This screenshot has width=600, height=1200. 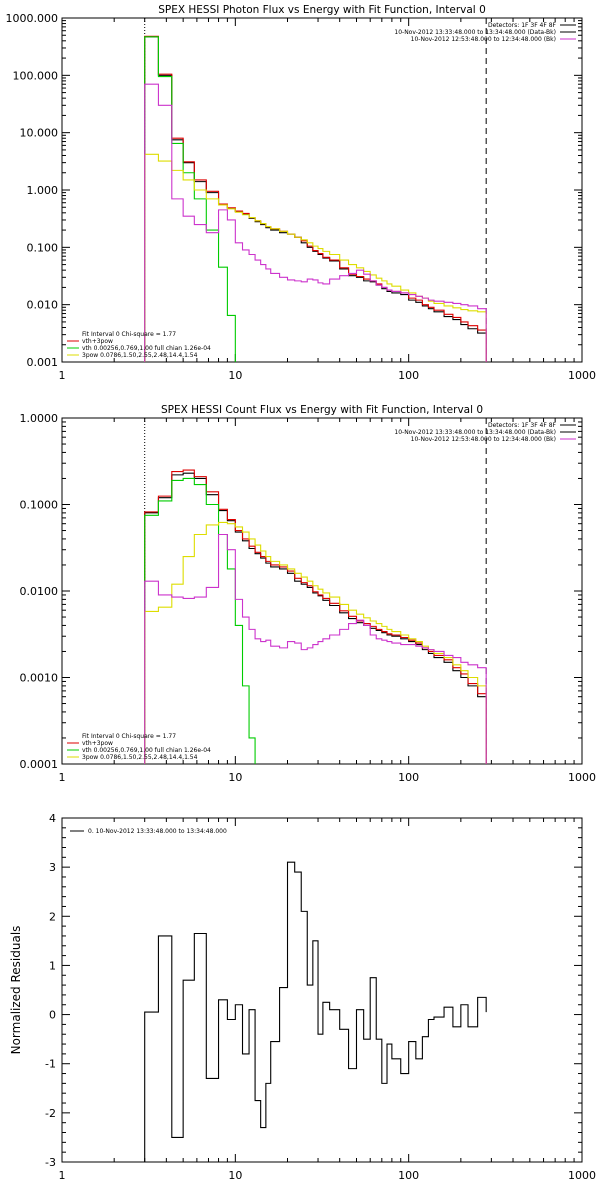 I want to click on y-tick-label: 0.010, so click(x=43, y=305).